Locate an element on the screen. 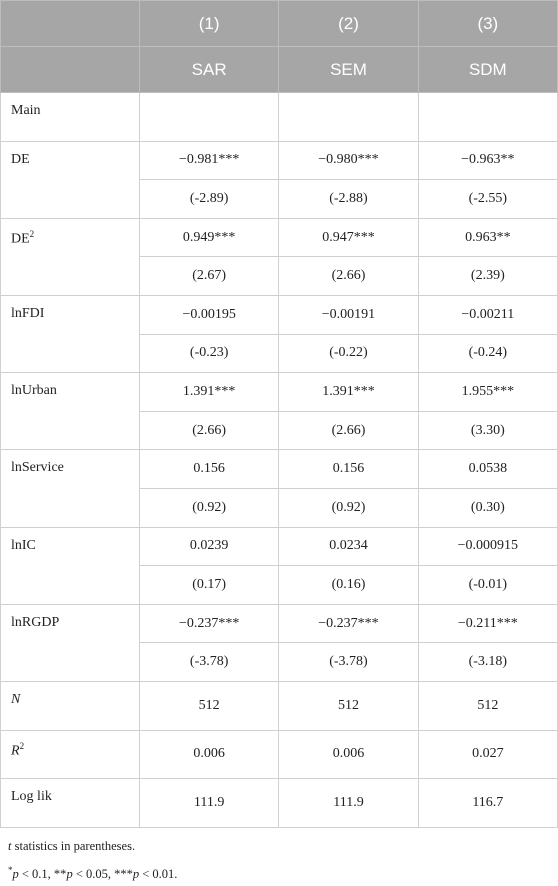 This screenshot has height=886, width=558. coef-row: lnFDI −0.00195 −0.00191 −0.00211 is located at coordinates (279, 334).